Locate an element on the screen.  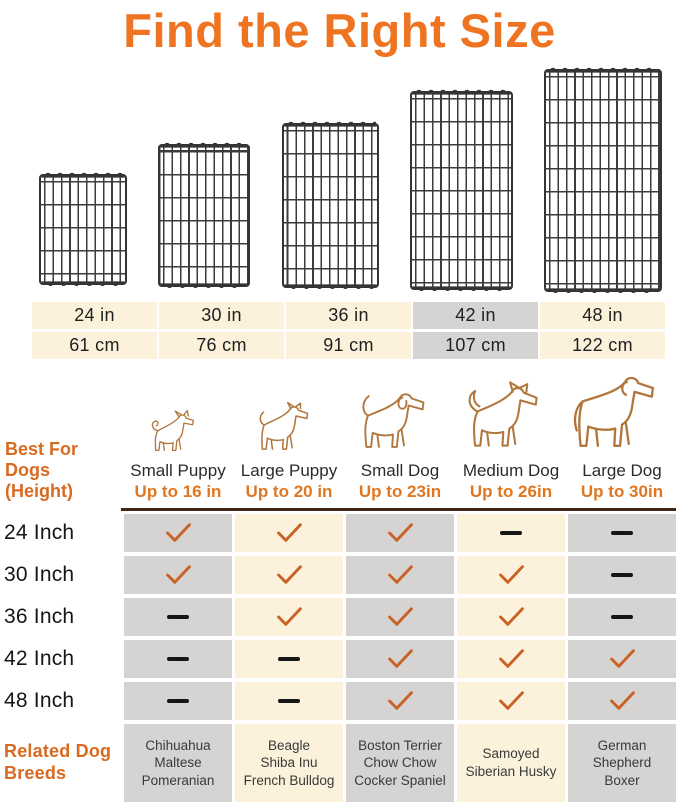
dog-column-small-dog: Small Dog Up to 23in is located at coordinates (400, 433).